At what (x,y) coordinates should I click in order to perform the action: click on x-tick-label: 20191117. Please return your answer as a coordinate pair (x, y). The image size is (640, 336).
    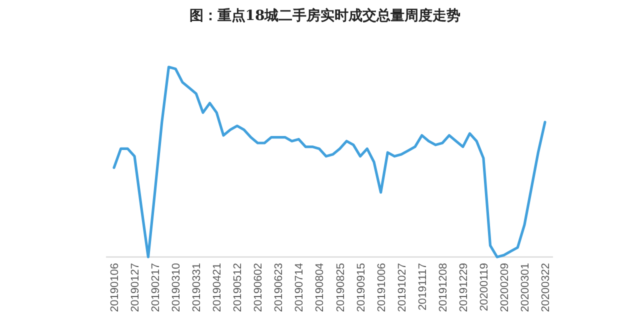
    Looking at the image, I should click on (422, 286).